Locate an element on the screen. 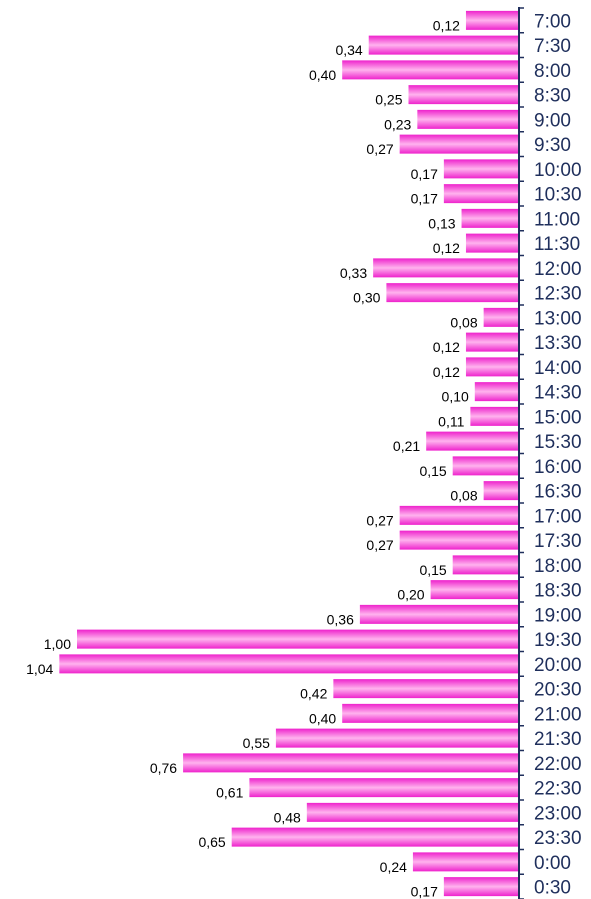 The image size is (591, 899). tick-label: 0:30 is located at coordinates (552, 888).